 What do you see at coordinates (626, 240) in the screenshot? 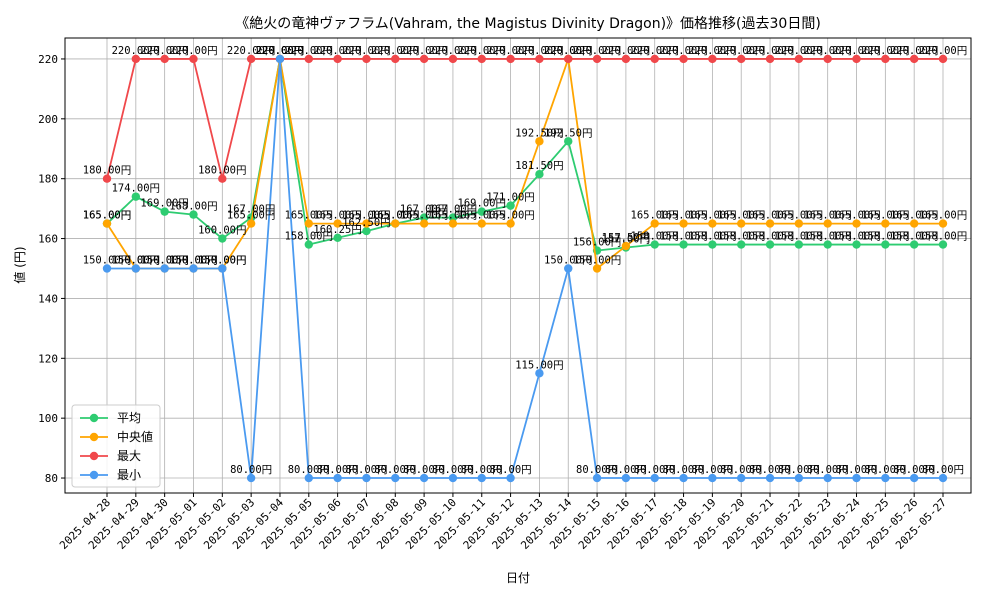
I see `series-0-data-label: 157.00円` at bounding box center [626, 240].